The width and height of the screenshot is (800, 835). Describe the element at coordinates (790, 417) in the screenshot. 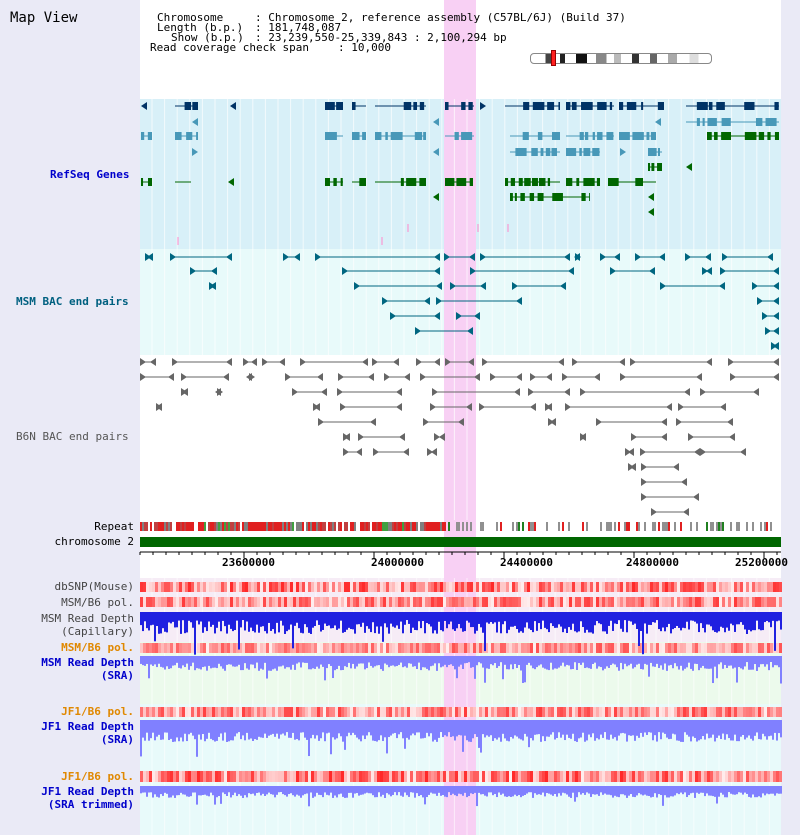

I see `right-gutter` at that location.